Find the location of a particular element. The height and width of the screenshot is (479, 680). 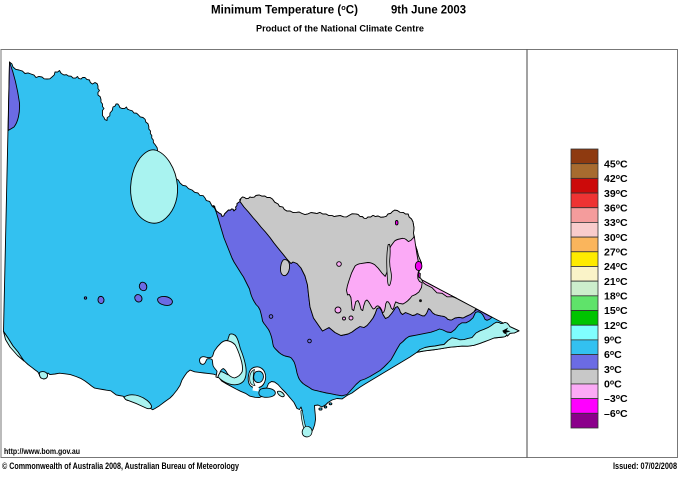

svg-text: 42oC is located at coordinates (616, 179).